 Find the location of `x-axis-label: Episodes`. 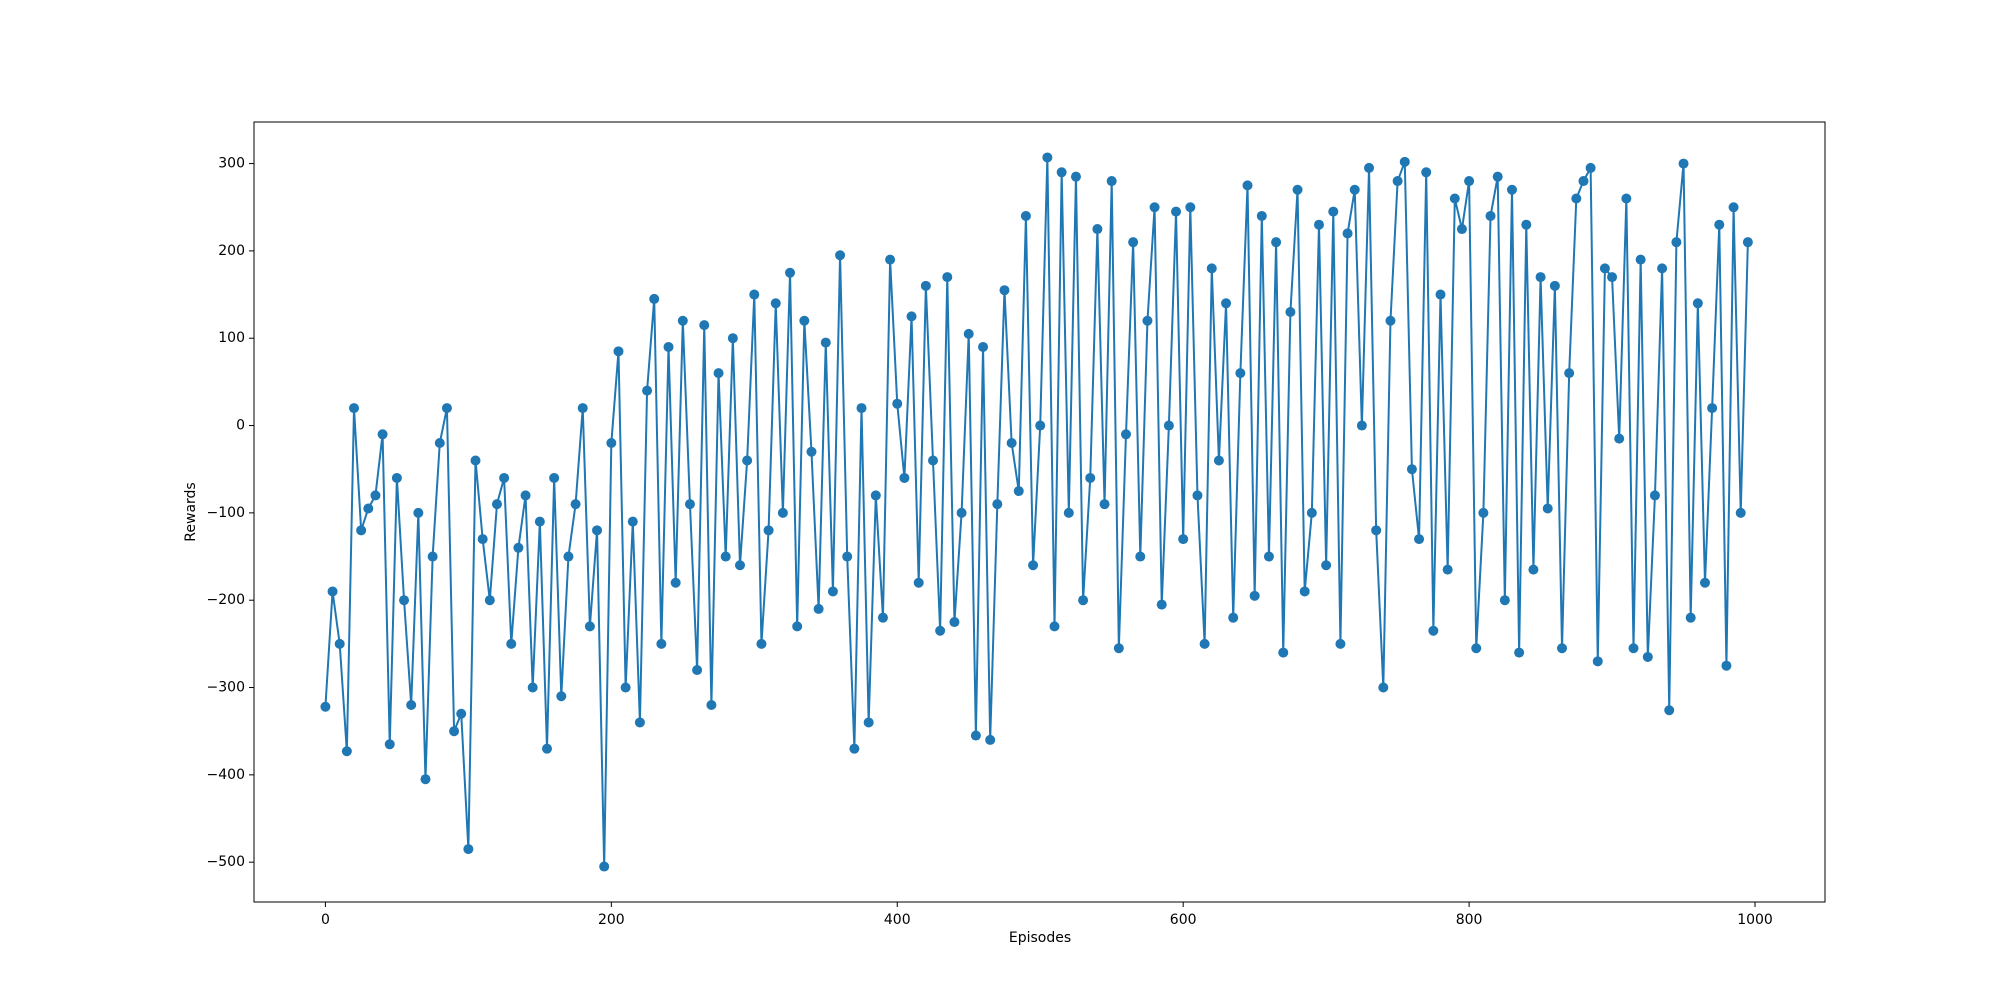

x-axis-label: Episodes is located at coordinates (1040, 938).